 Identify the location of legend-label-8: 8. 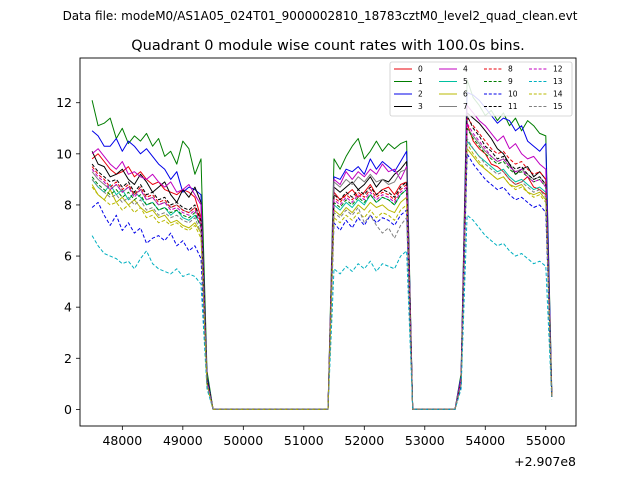
(510, 69).